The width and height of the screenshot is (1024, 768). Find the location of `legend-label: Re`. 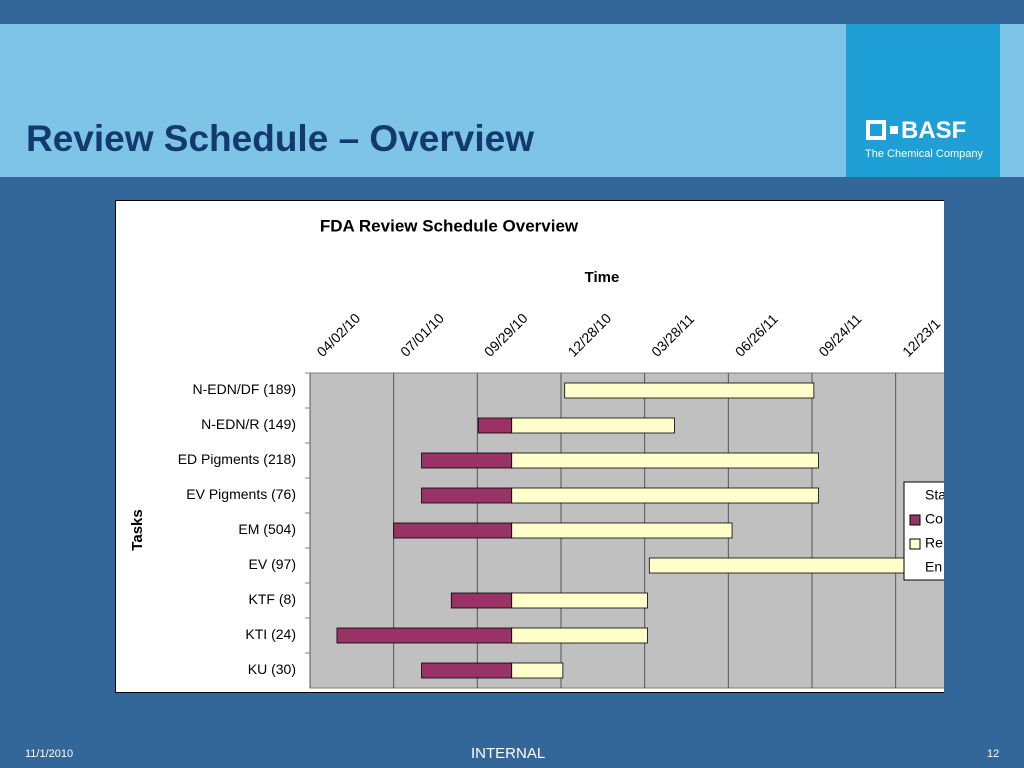

legend-label: Re is located at coordinates (934, 543).